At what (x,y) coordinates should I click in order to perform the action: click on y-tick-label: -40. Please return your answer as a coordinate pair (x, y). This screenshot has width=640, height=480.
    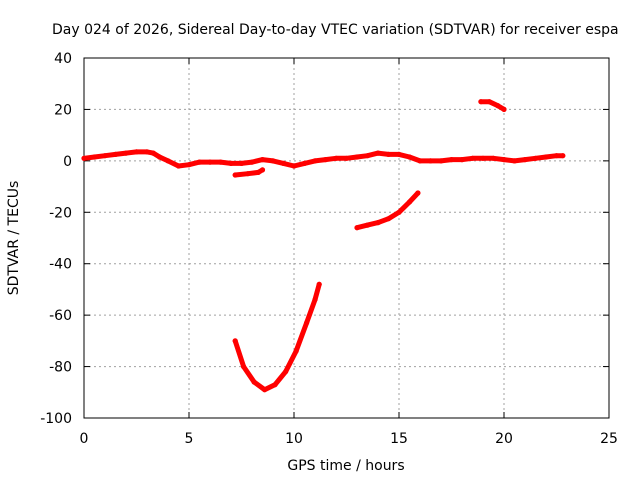
    Looking at the image, I should click on (60, 265).